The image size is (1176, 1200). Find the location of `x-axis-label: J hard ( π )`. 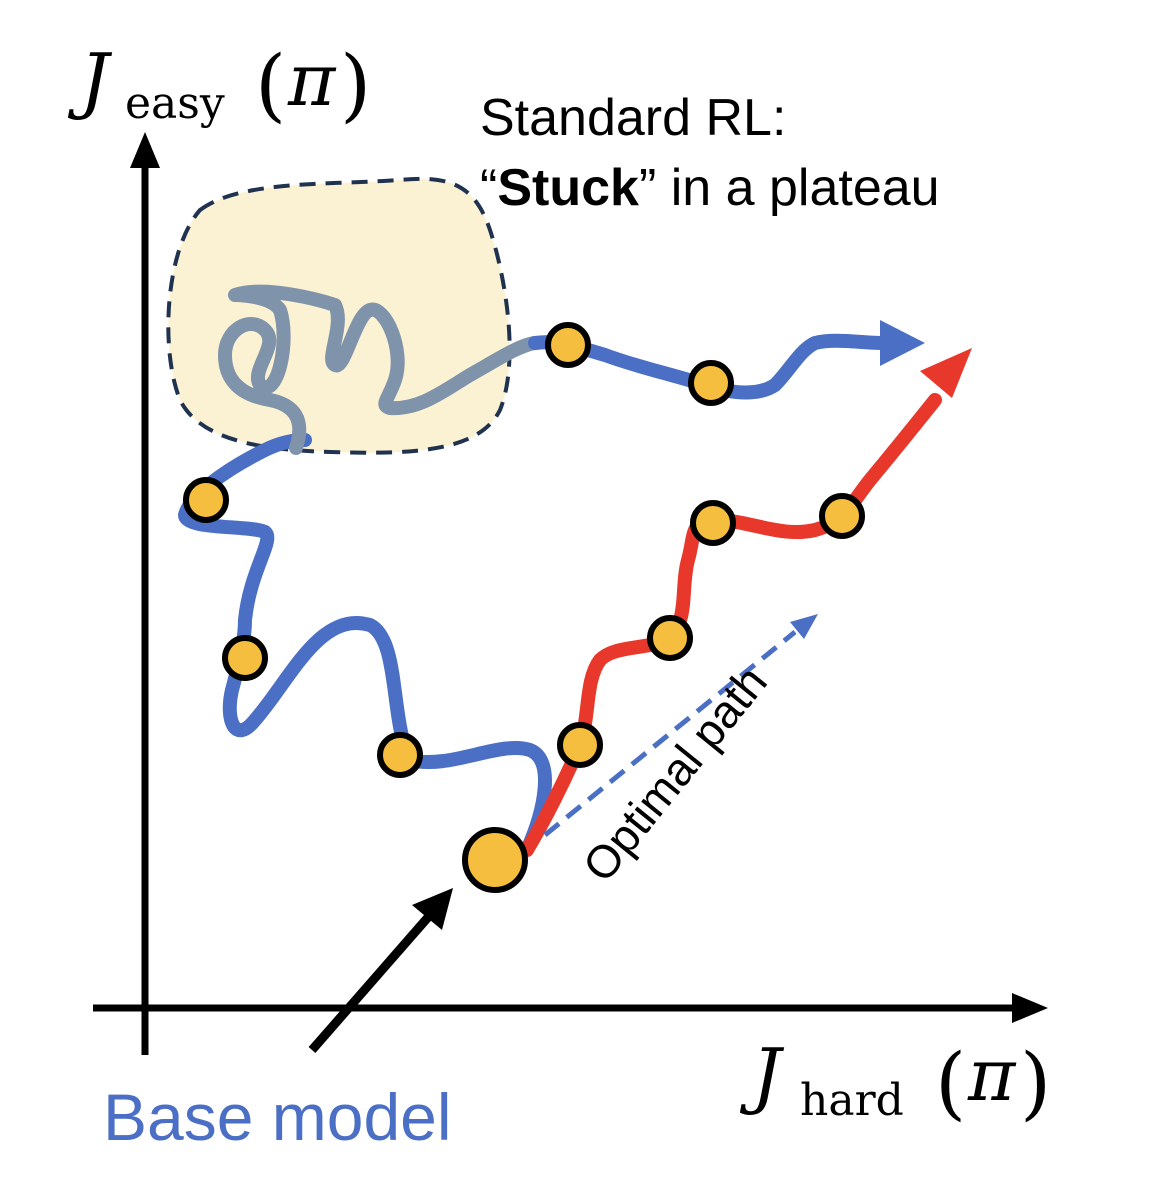

x-axis-label: J hard ( π ) is located at coordinates (895, 1081).